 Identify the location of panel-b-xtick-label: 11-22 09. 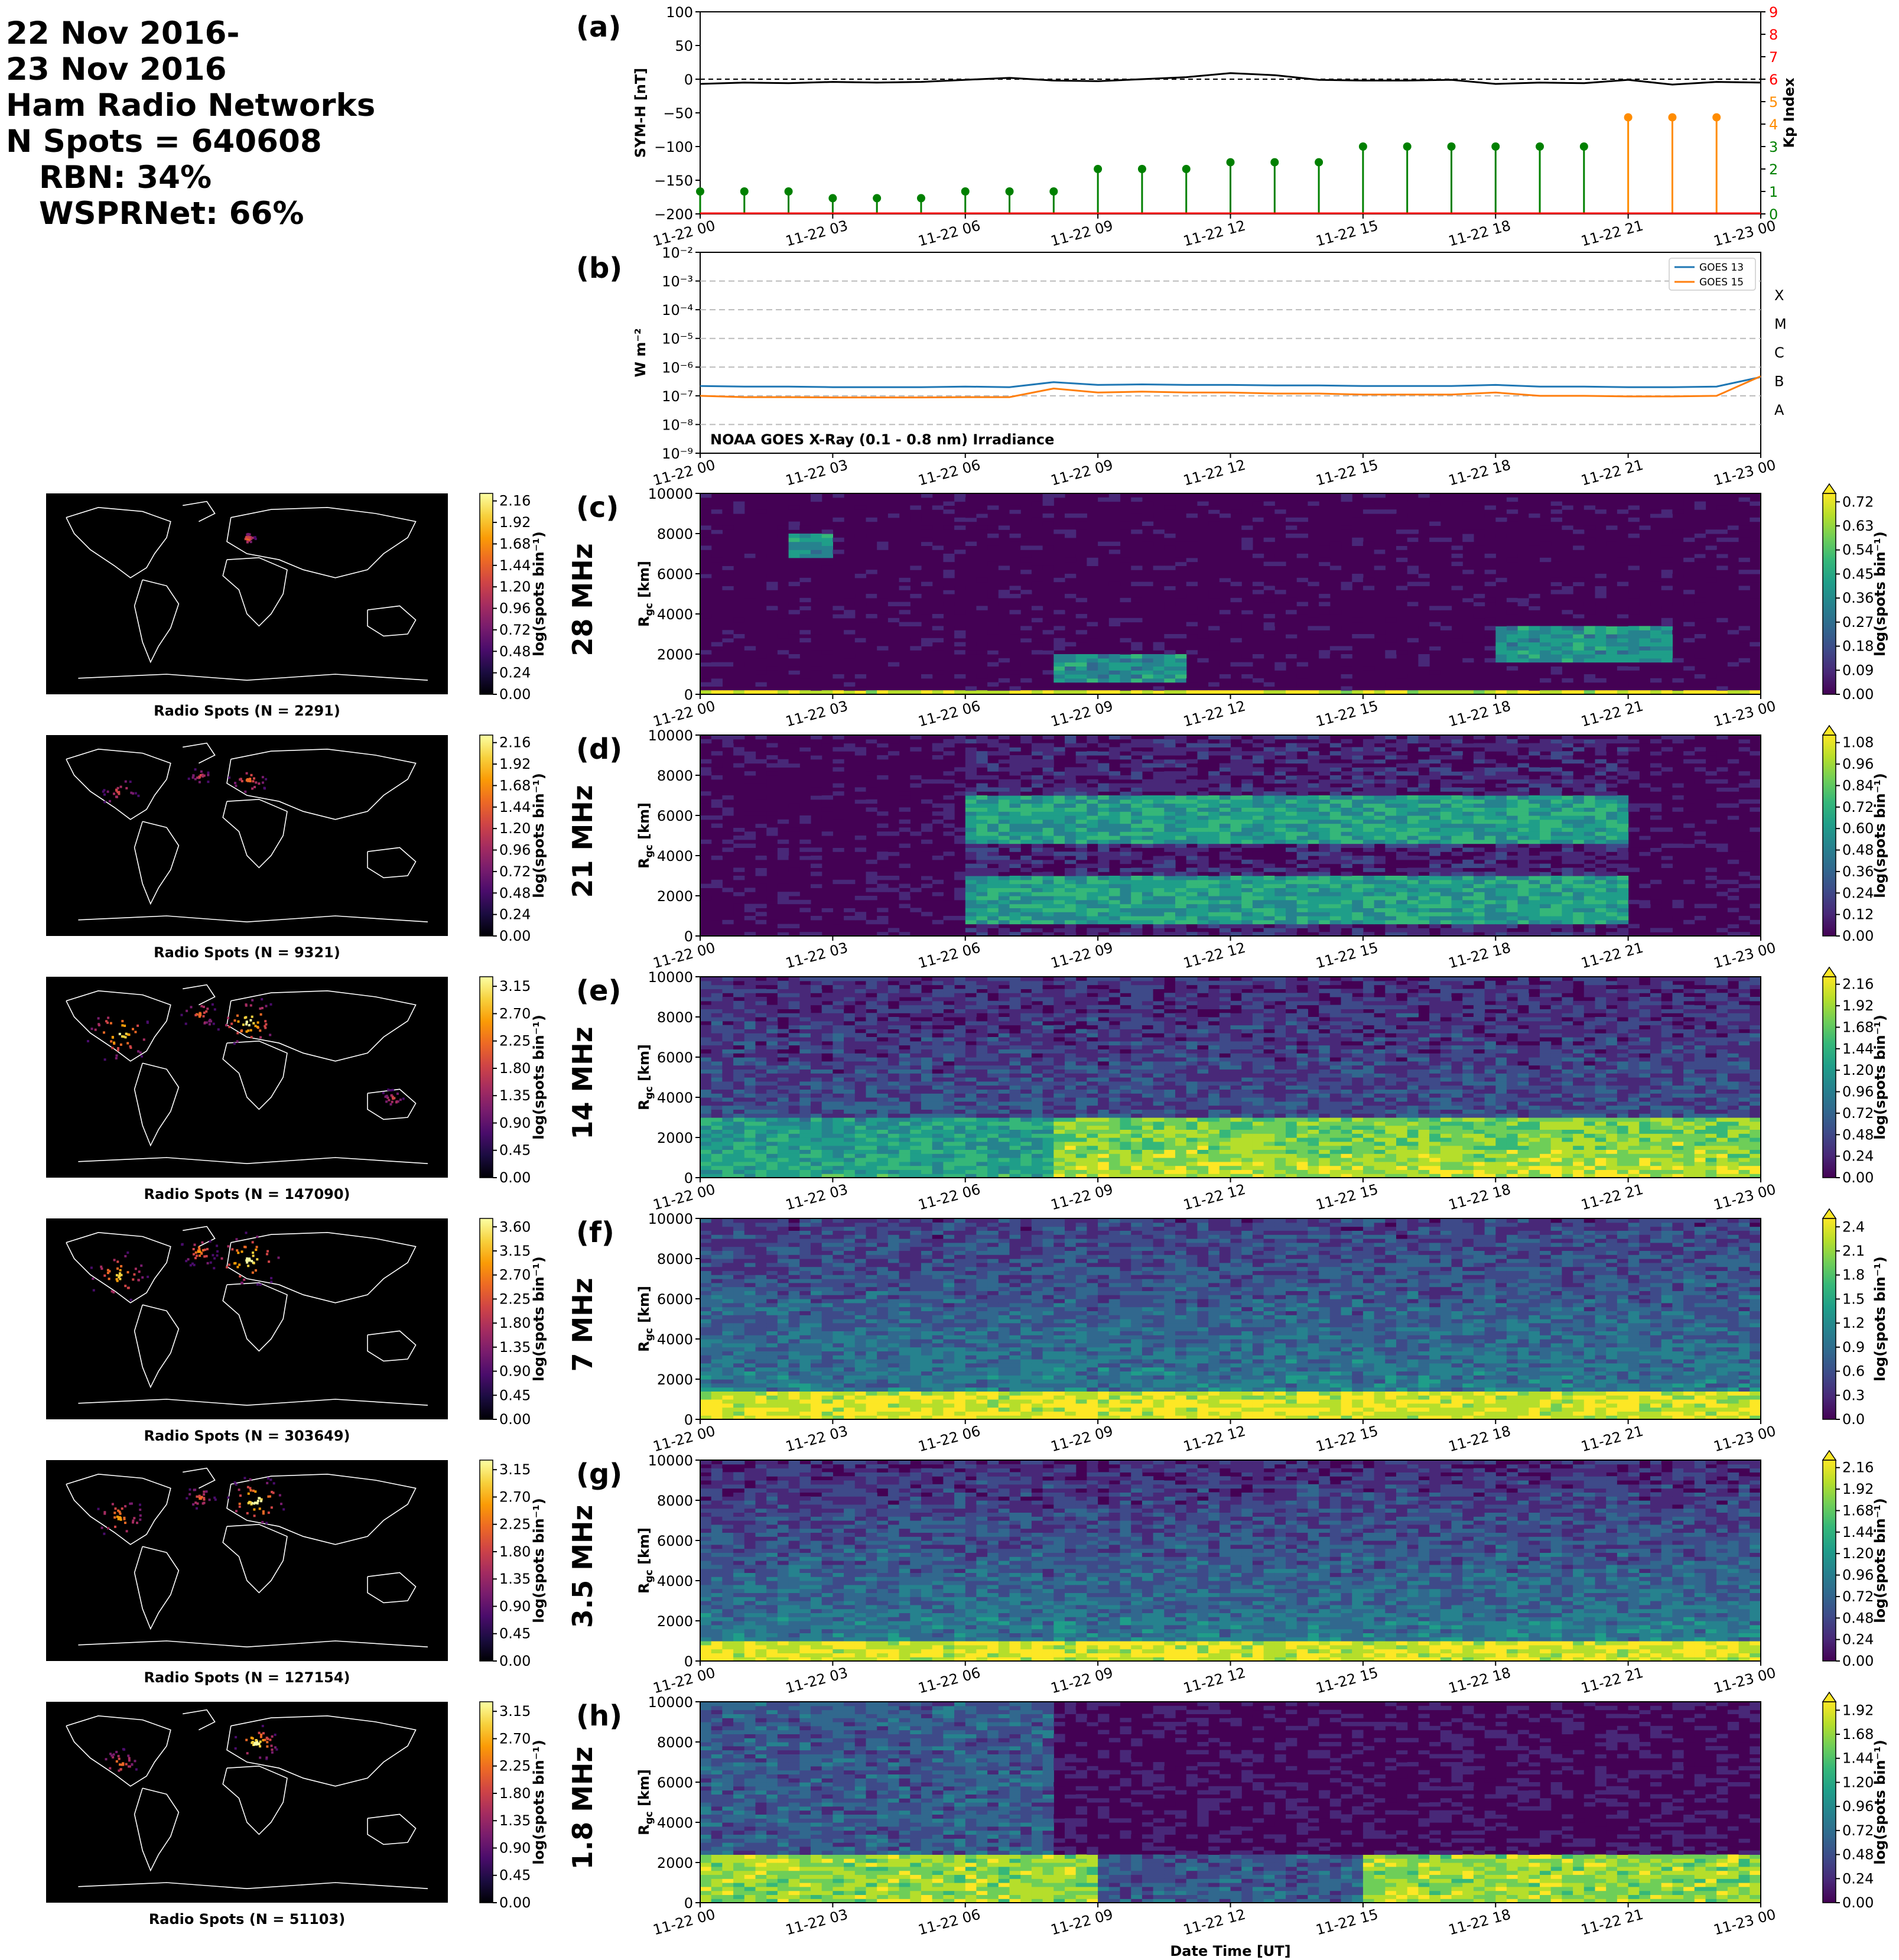
(1081, 473).